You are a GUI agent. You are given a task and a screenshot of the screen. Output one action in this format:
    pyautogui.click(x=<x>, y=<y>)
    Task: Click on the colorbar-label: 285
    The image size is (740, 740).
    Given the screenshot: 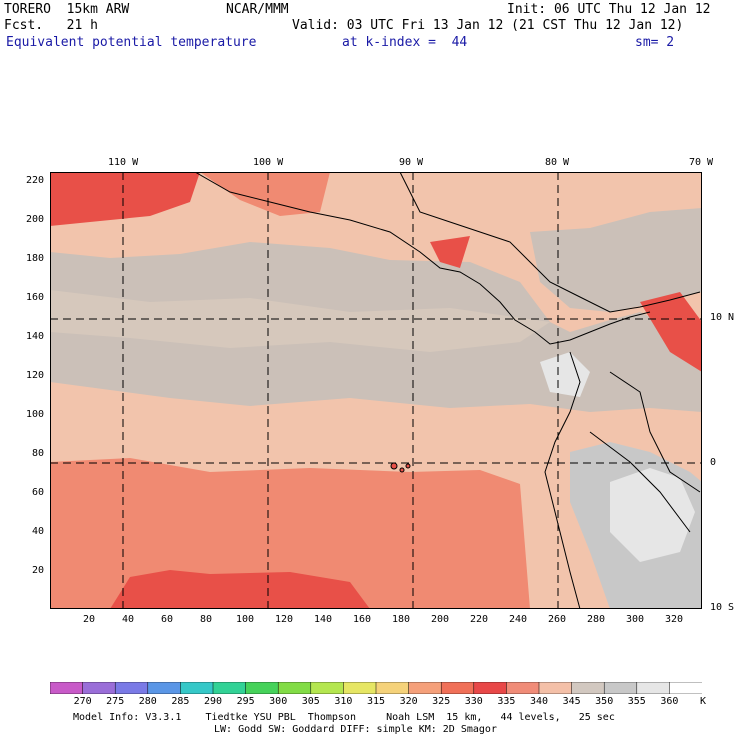 What is the action you would take?
    pyautogui.click(x=180, y=701)
    